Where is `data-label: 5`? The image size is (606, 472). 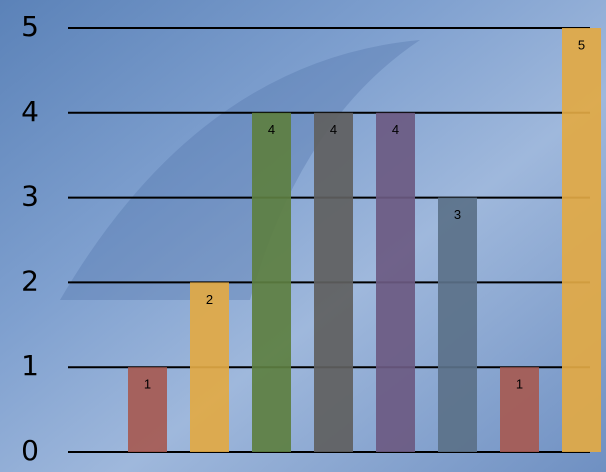
data-label: 5 is located at coordinates (581, 44).